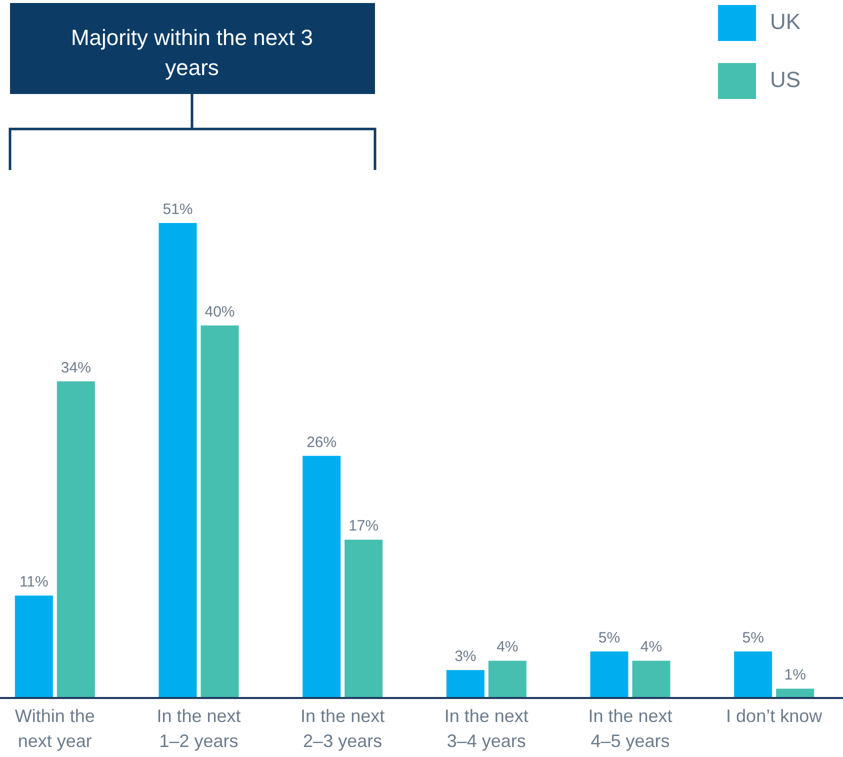 This screenshot has width=843, height=757. What do you see at coordinates (219, 311) in the screenshot?
I see `data-label: 40%` at bounding box center [219, 311].